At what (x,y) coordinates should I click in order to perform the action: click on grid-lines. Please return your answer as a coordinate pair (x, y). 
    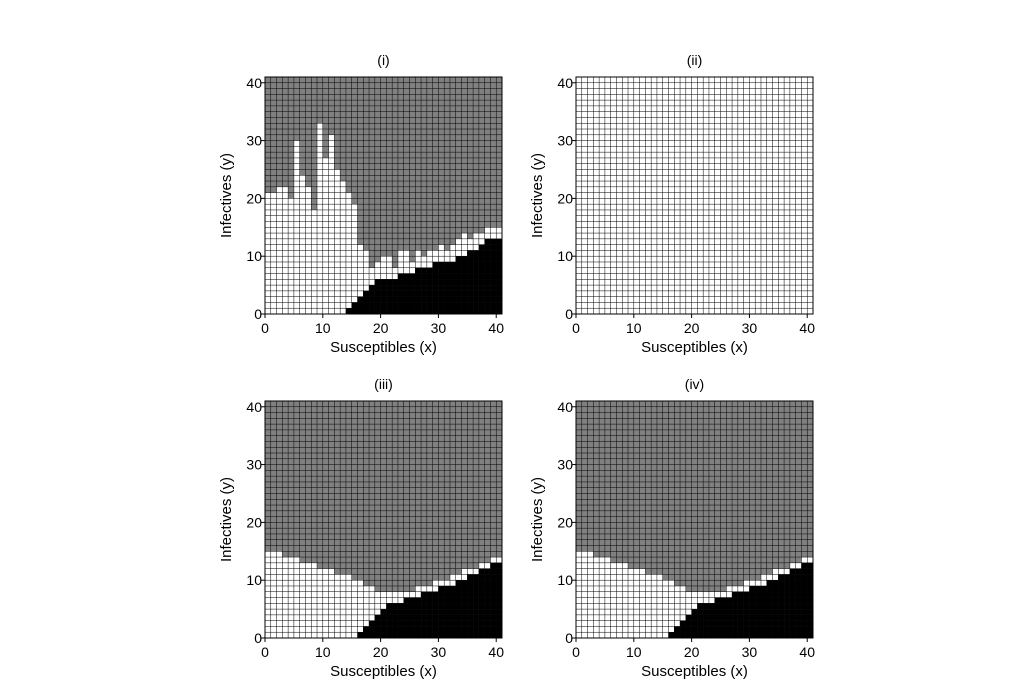
    Looking at the image, I should click on (383, 519).